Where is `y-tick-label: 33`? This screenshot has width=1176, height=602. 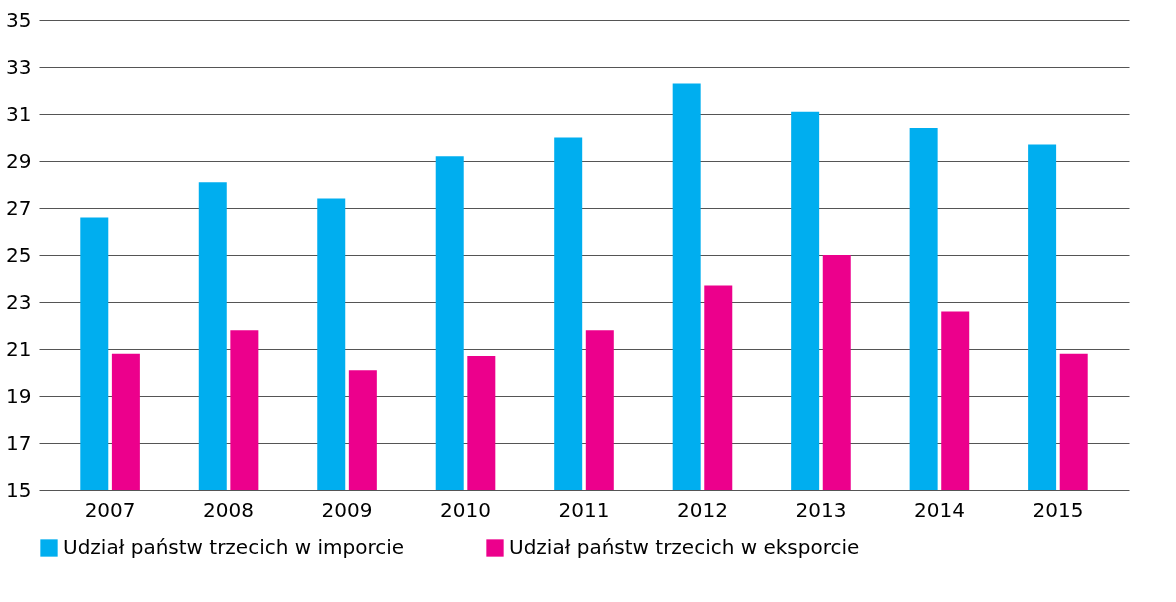 y-tick-label: 33 is located at coordinates (19, 66).